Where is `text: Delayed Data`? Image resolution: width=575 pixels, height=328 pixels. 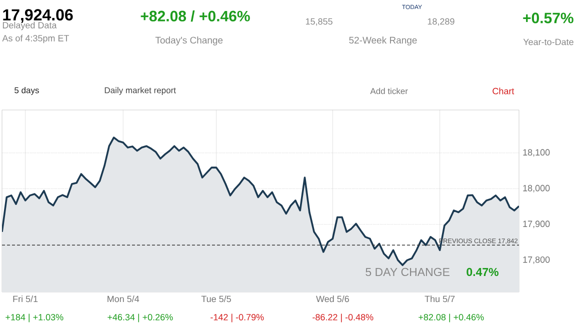 text: Delayed Data is located at coordinates (29, 26).